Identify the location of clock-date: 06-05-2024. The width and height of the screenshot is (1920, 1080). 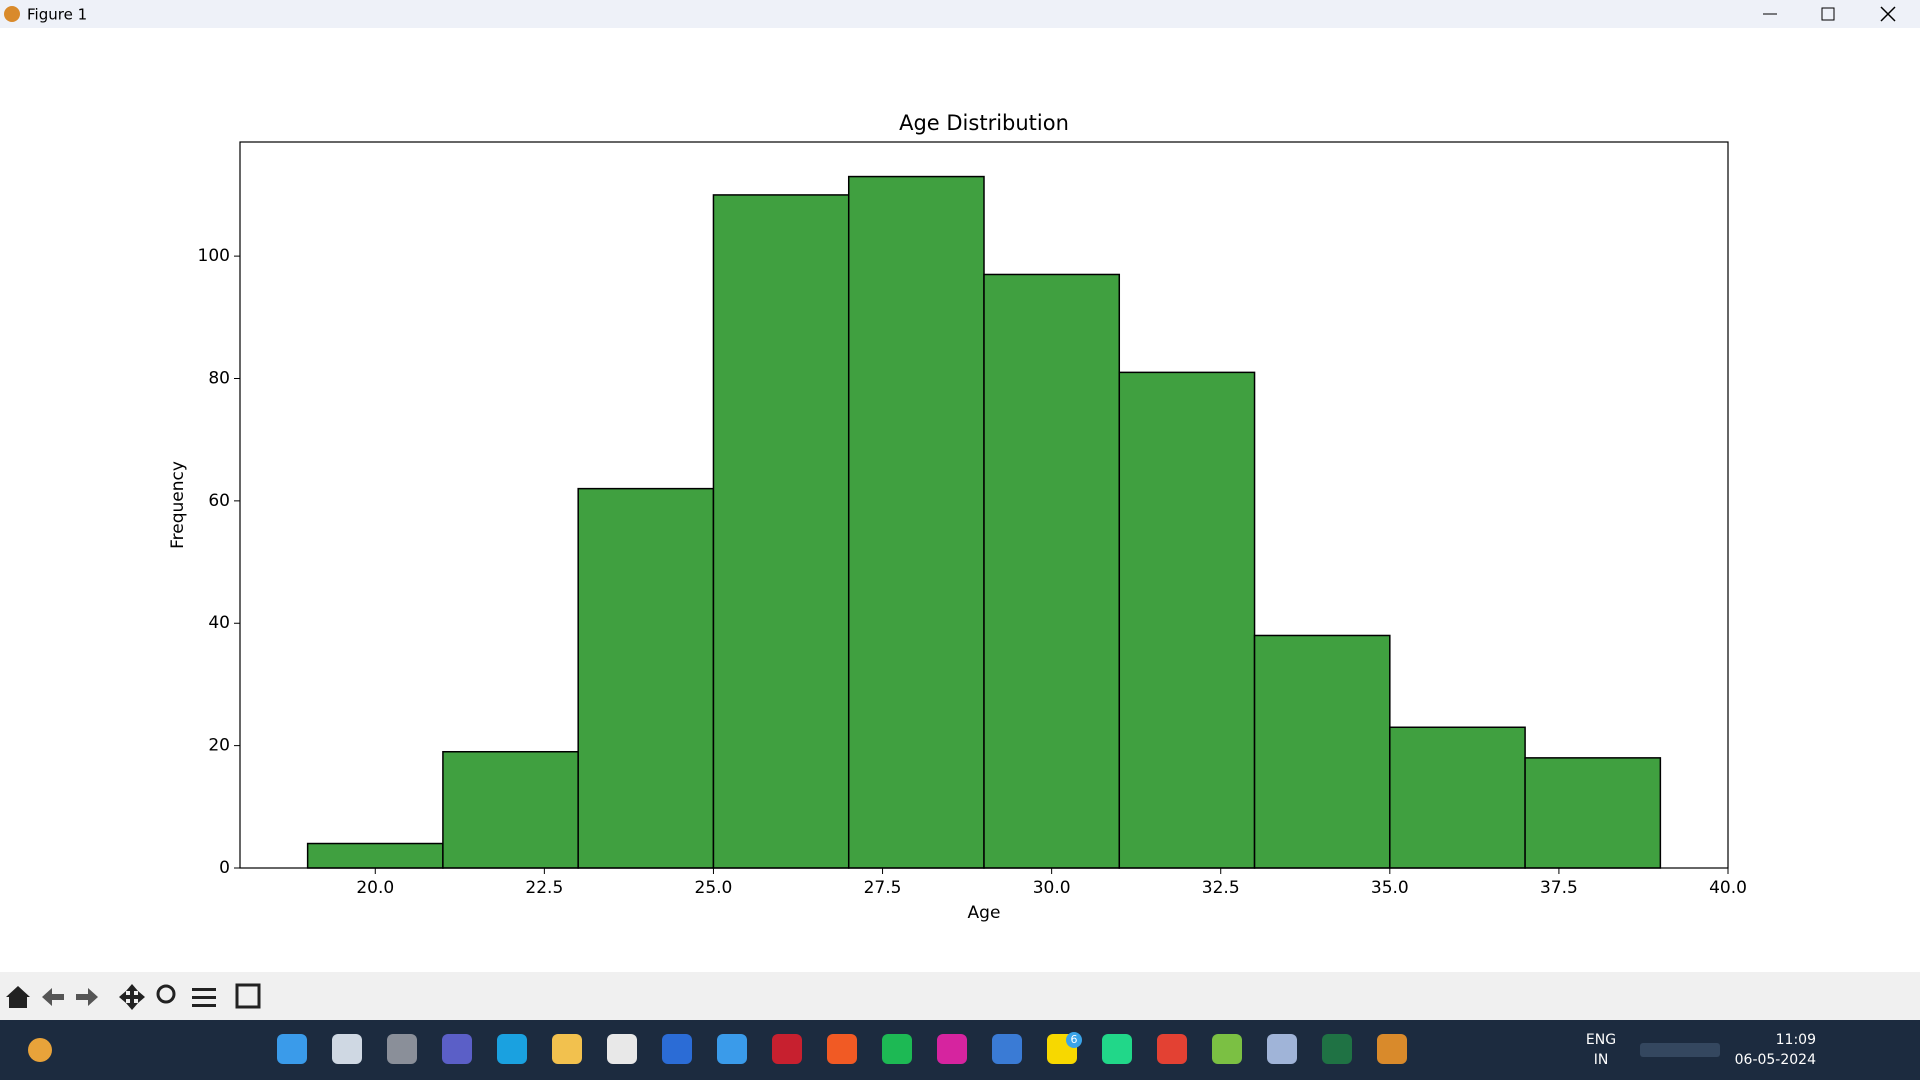
(1775, 1060).